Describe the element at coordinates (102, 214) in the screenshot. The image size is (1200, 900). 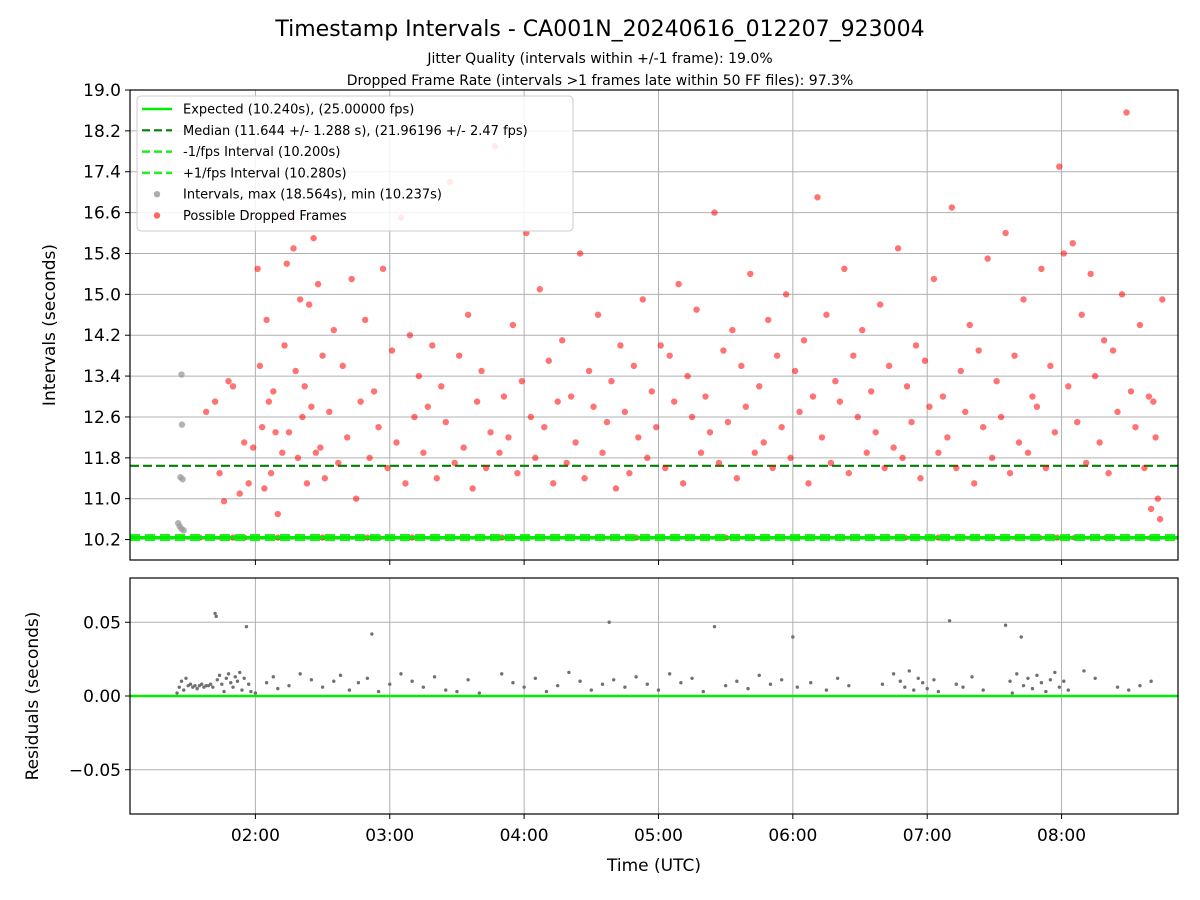
I see `intervals-y-tick-label: 16.6` at that location.